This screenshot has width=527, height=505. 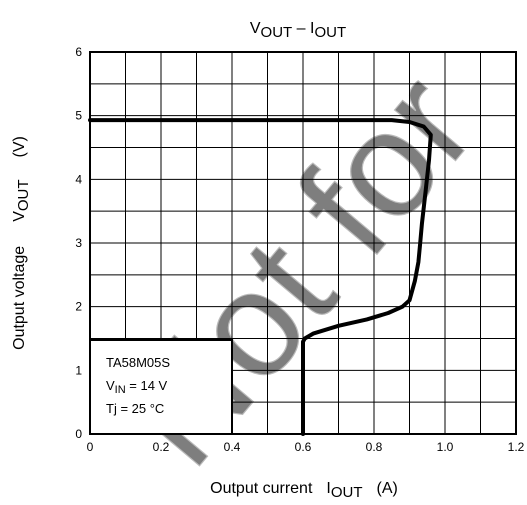 I want to click on x-tick-label: 0.4, so click(x=232, y=447).